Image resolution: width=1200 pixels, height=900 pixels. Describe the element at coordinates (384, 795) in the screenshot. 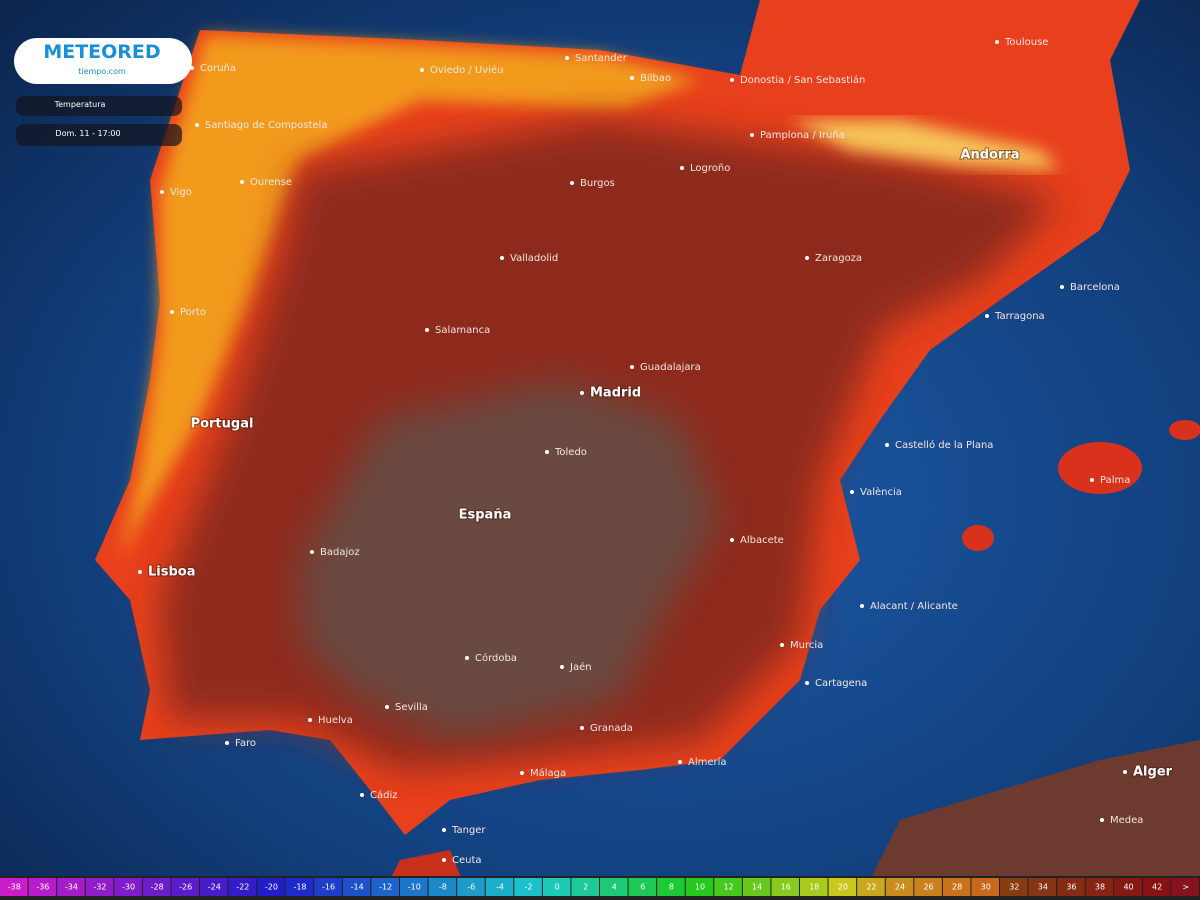

I see `city-label: Cádiz` at that location.